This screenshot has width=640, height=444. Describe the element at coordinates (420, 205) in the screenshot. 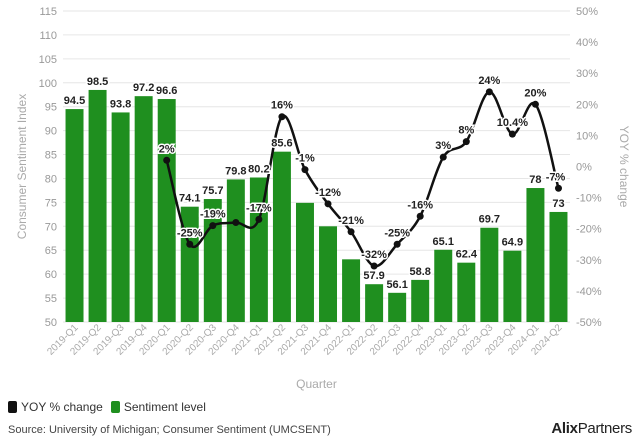

I see `yoy-value-label: -16%` at that location.